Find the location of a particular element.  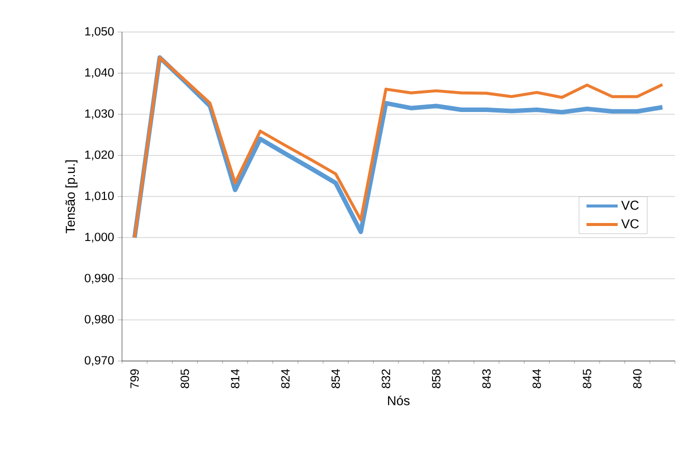

y-tick-label: 0,990 is located at coordinates (99, 279).